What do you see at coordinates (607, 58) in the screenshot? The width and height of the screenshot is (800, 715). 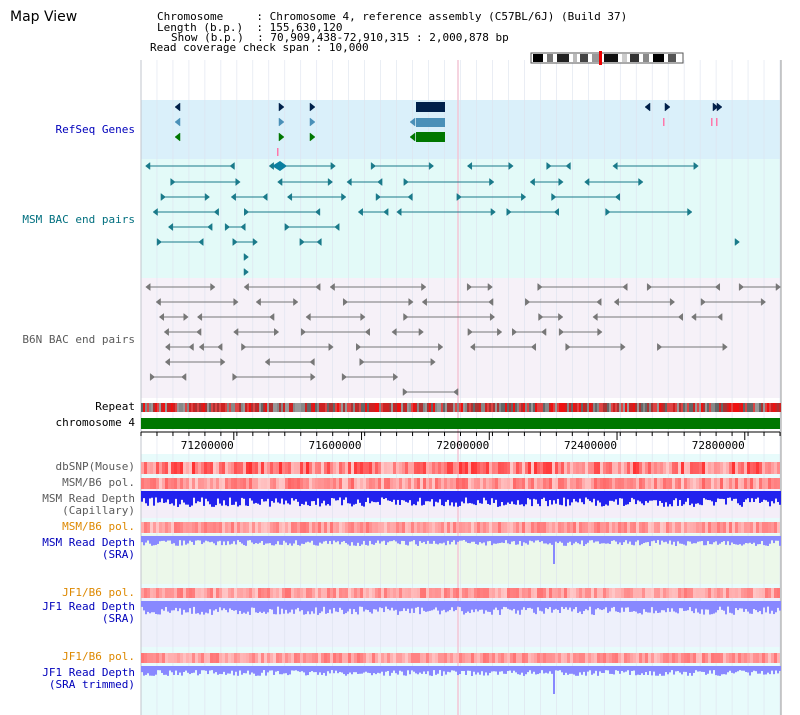 I see `chromosome-ideogram` at bounding box center [607, 58].